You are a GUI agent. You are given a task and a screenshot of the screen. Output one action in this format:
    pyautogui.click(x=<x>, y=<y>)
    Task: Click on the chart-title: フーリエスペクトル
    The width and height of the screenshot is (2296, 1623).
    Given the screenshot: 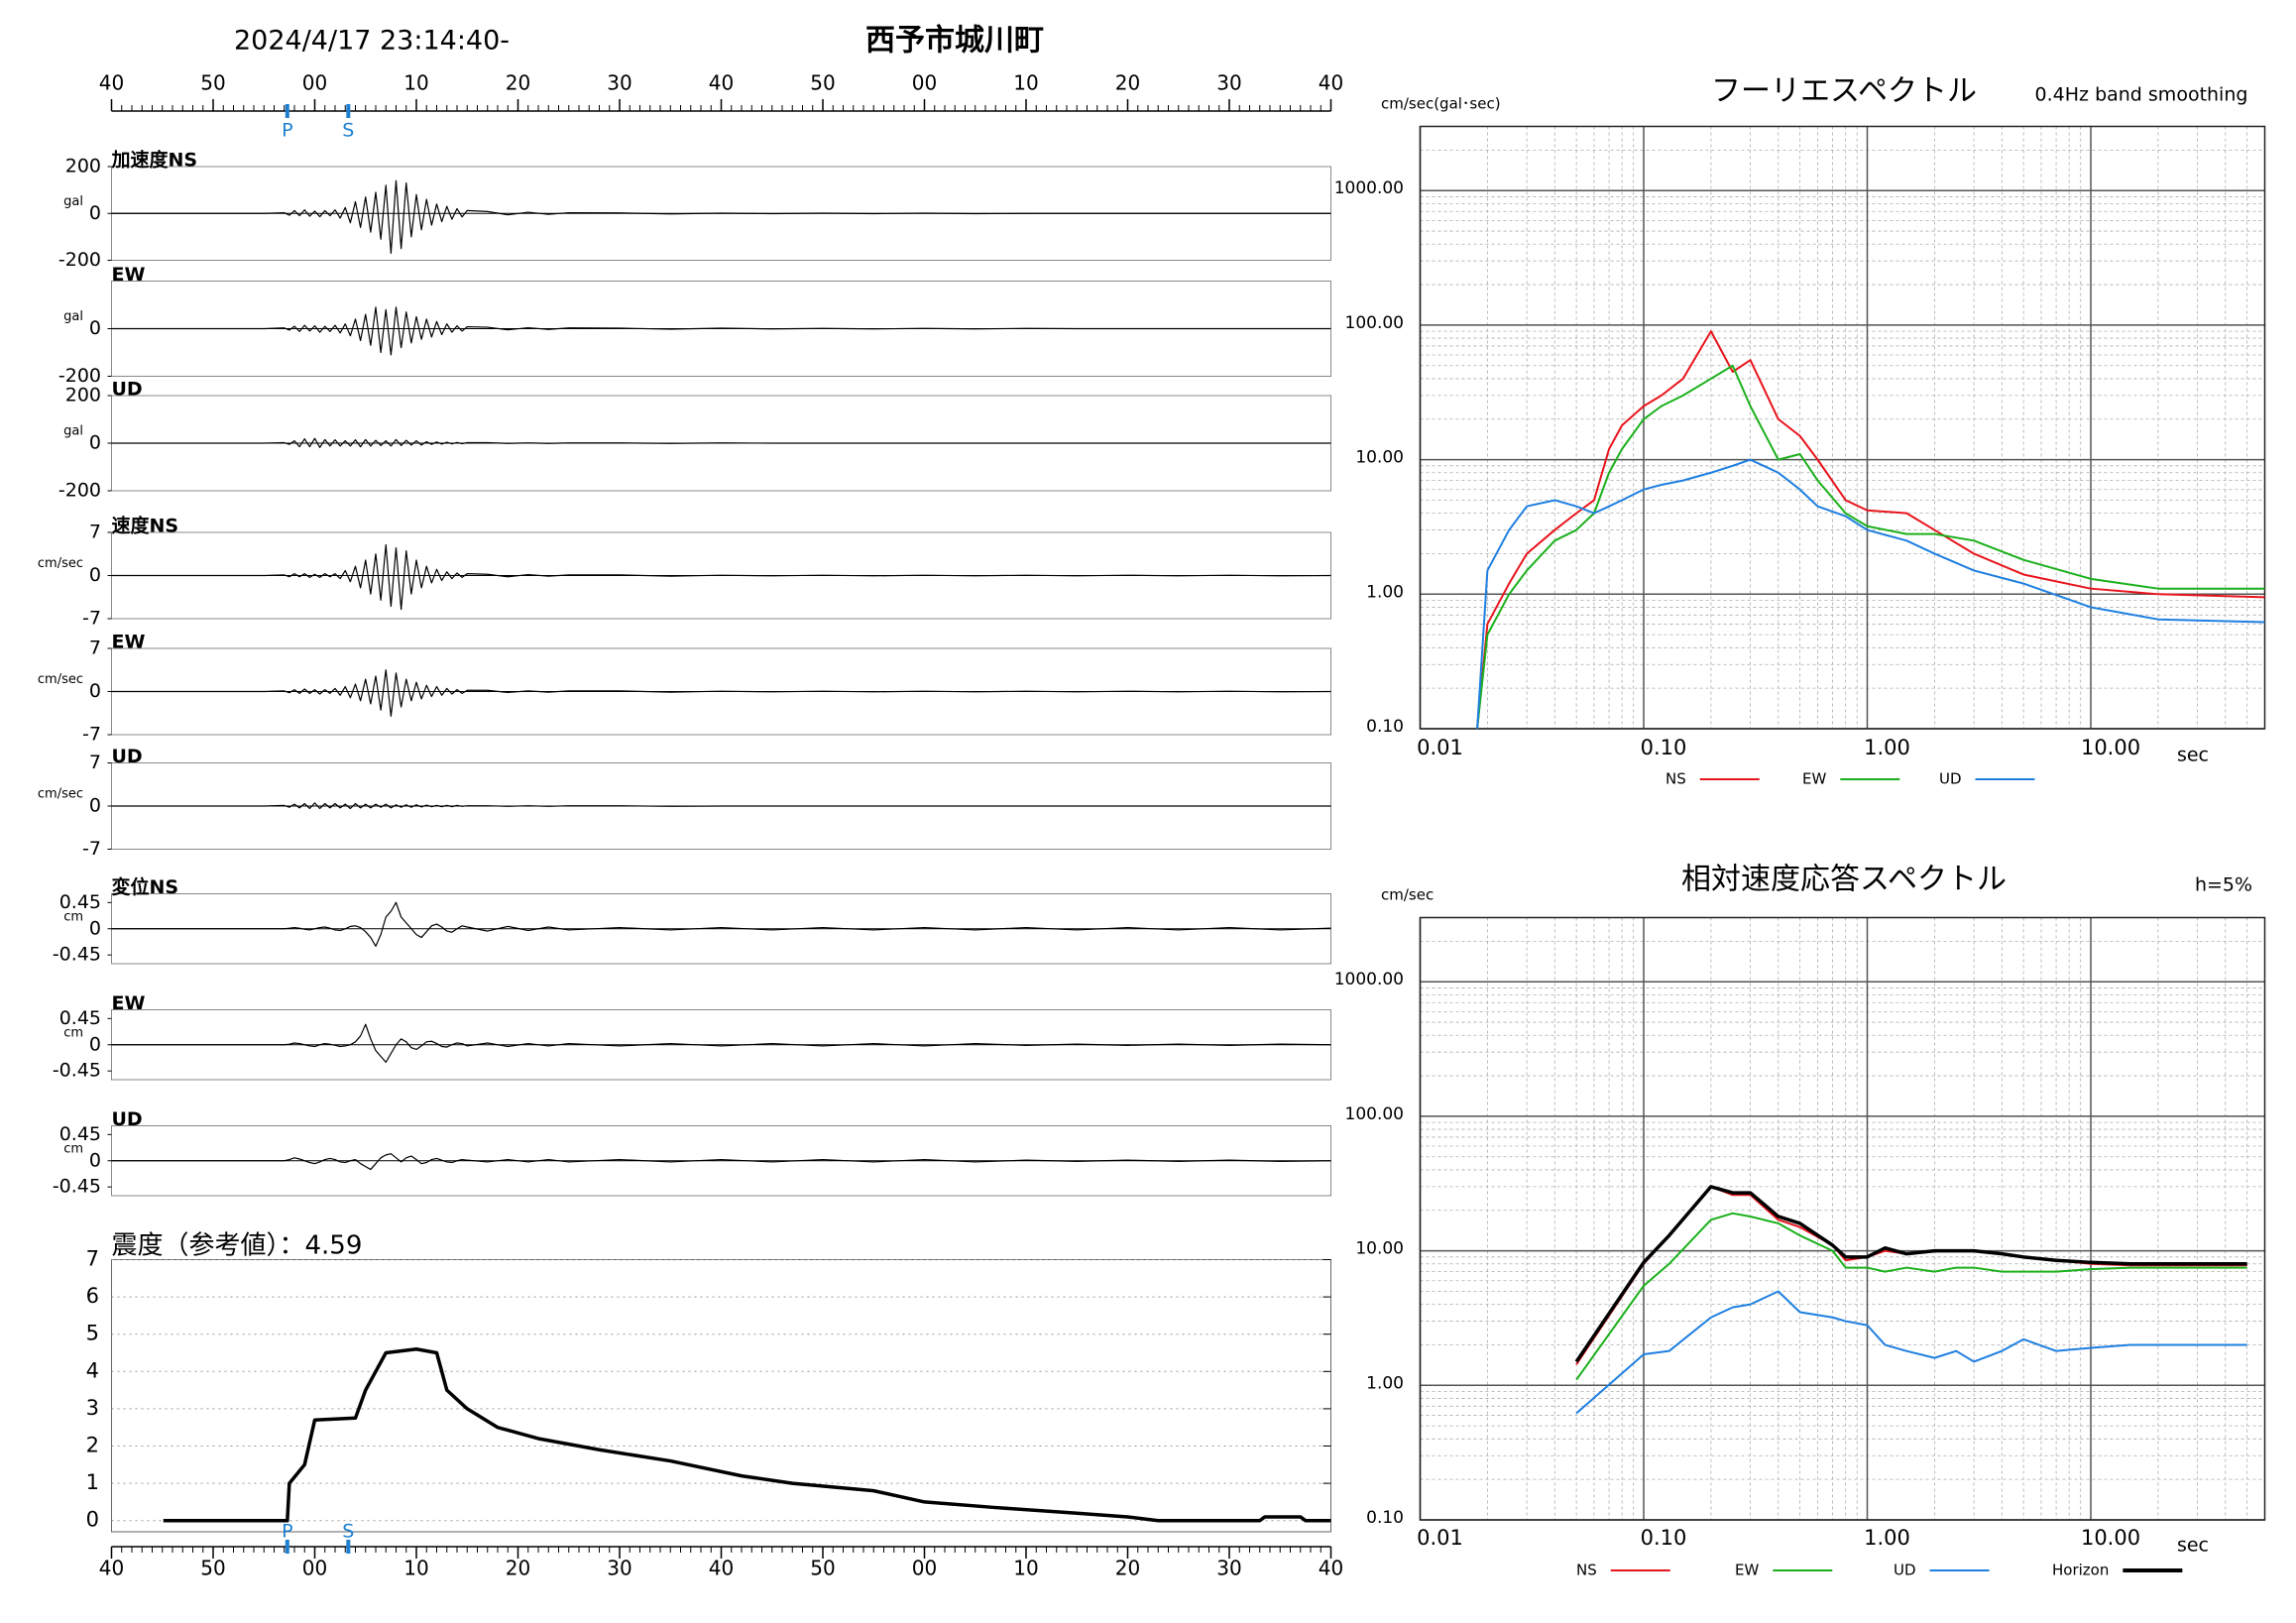 What is the action you would take?
    pyautogui.click(x=1844, y=91)
    